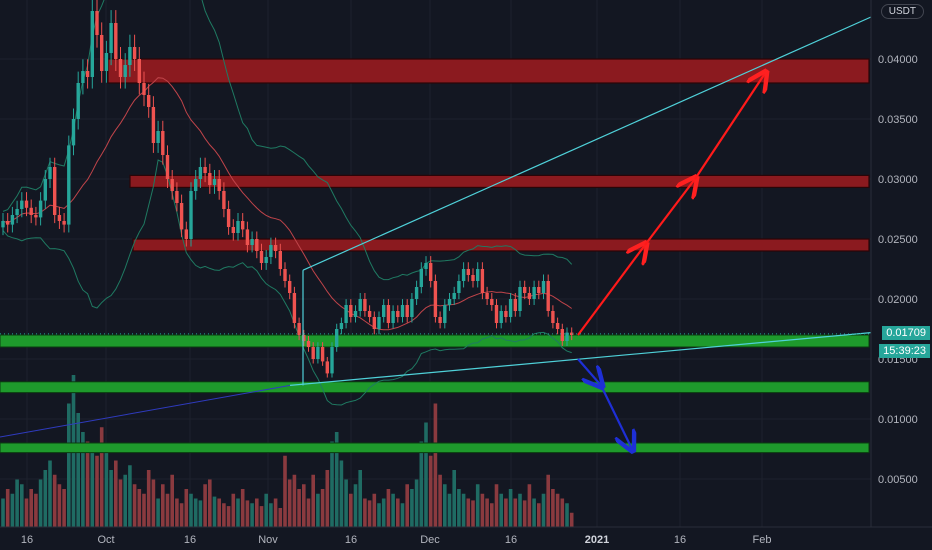  Describe the element at coordinates (268, 540) in the screenshot. I see `x-tick-label: Nov` at that location.